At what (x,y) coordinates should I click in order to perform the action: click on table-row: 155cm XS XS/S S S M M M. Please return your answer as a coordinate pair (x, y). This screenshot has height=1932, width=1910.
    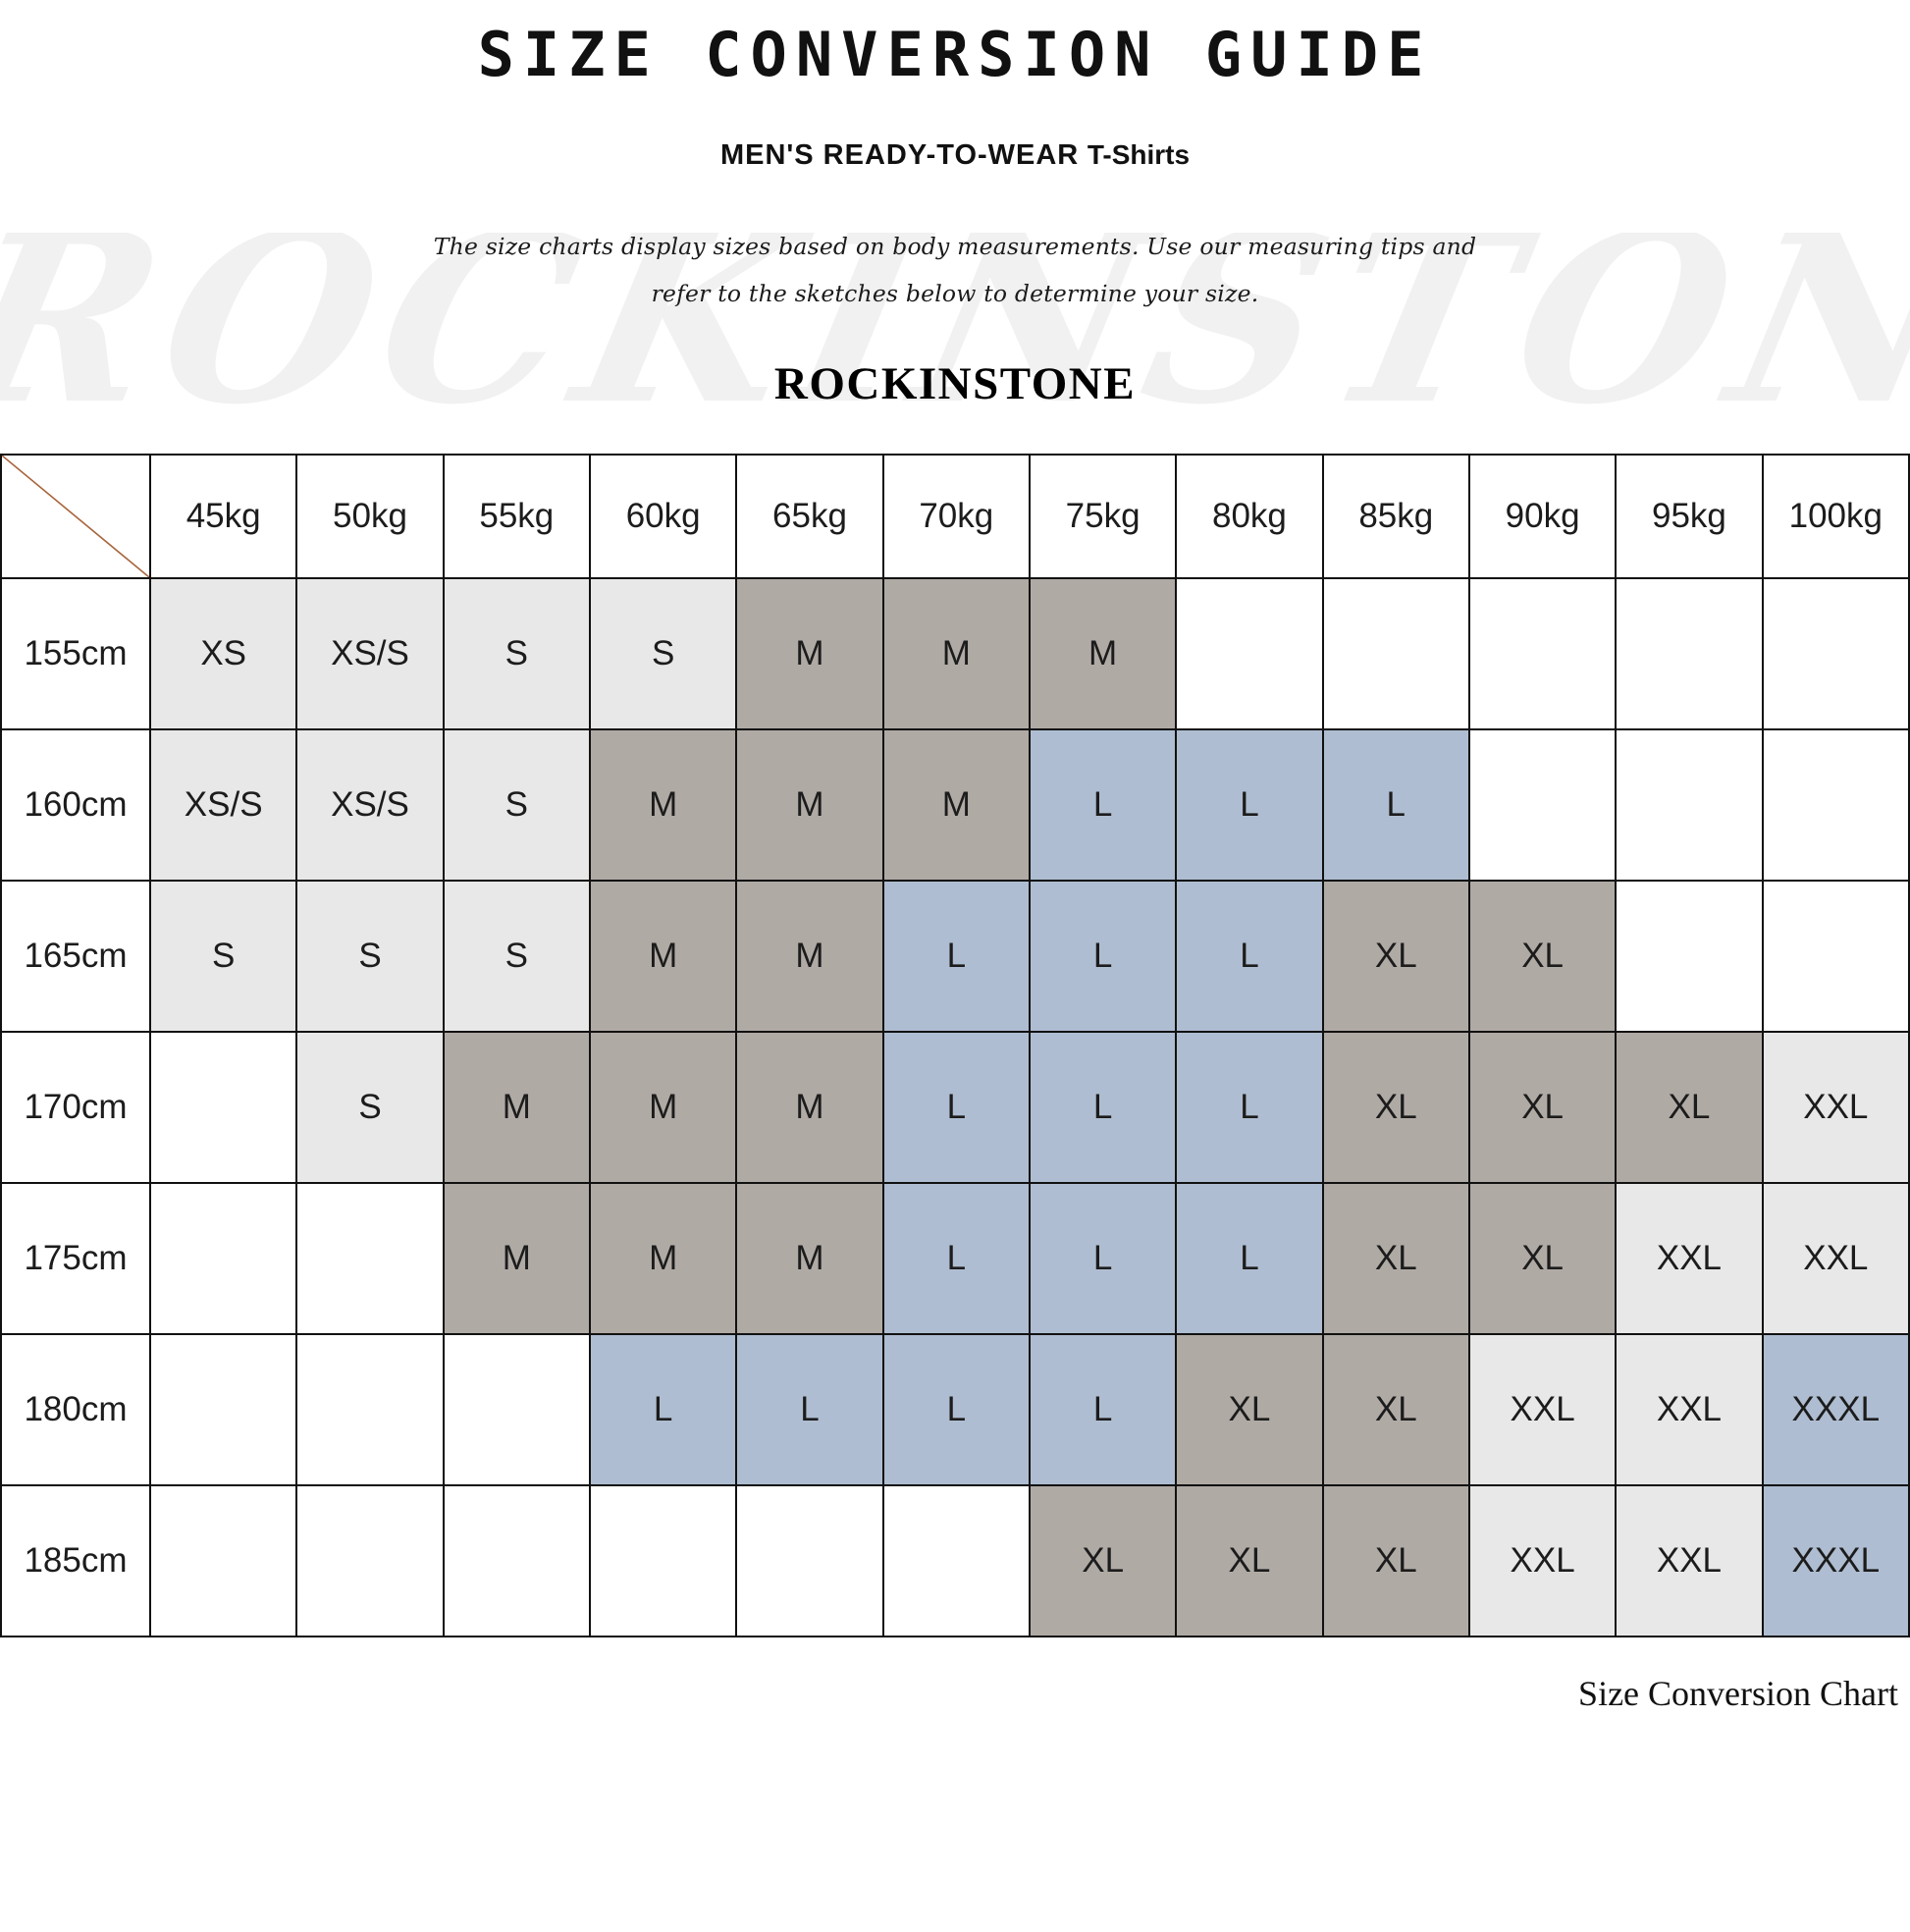
    Looking at the image, I should click on (955, 653).